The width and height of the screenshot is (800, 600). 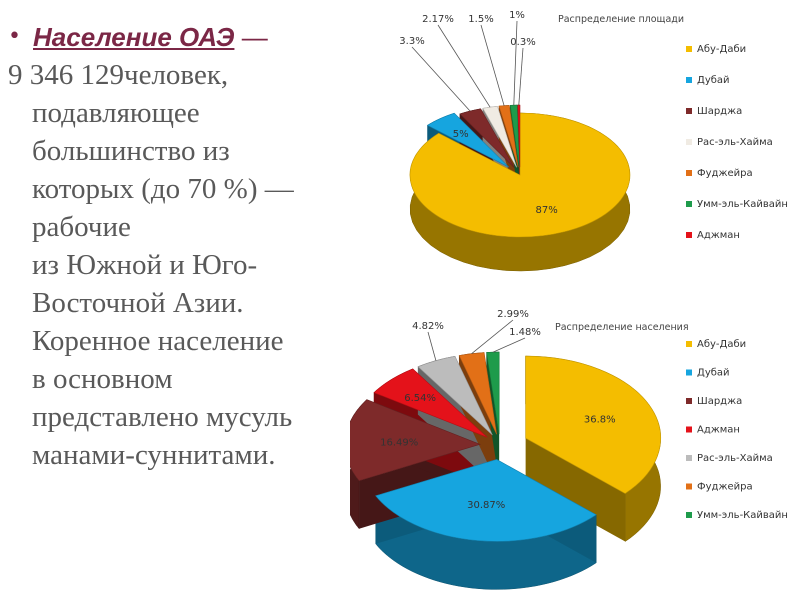 I want to click on data-label: 6.54%, so click(x=420, y=398).